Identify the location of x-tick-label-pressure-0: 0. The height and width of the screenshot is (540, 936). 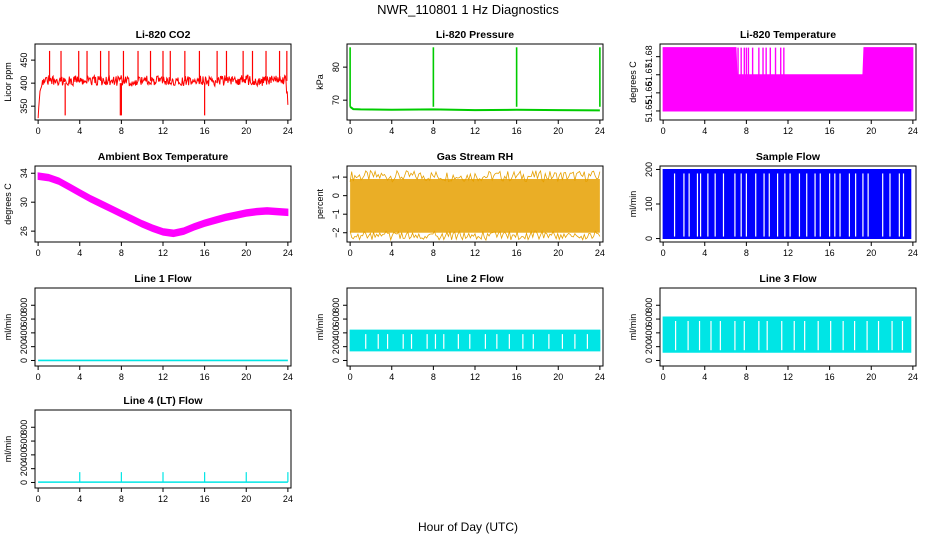
(350, 131).